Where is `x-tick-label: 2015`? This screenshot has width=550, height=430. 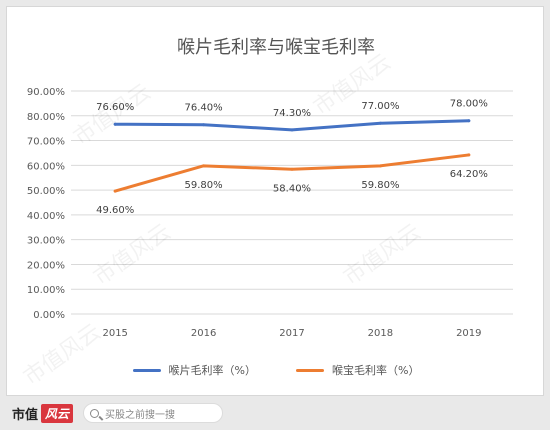 x-tick-label: 2015 is located at coordinates (114, 333).